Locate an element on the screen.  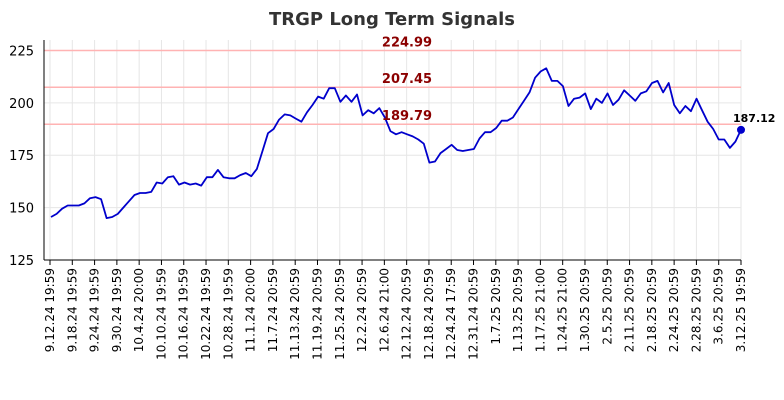
x-tick-label: 12.31.24 20:59 is located at coordinates (474, 314).